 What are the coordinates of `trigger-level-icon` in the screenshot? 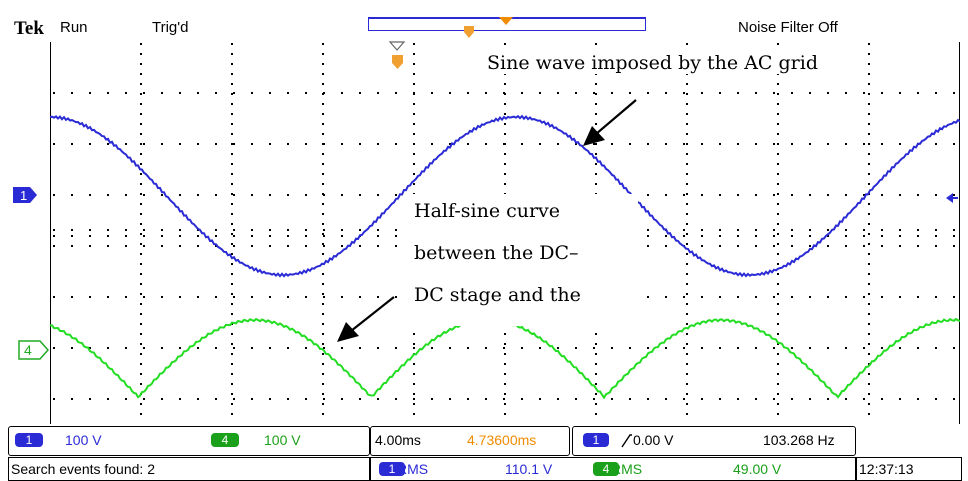 It's located at (952, 198).